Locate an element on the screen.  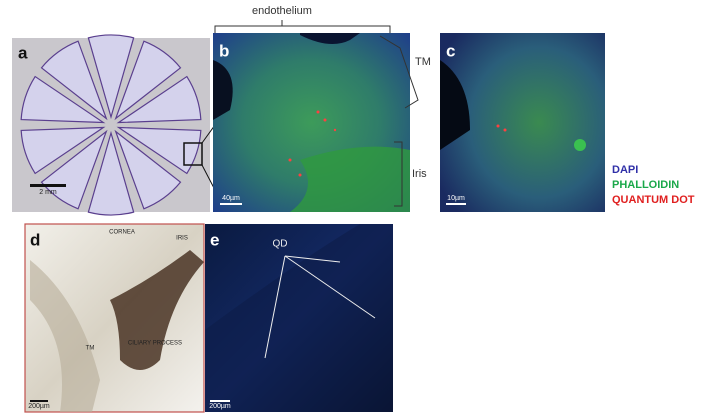
scale-bar-label: 40µm is located at coordinates (231, 198).